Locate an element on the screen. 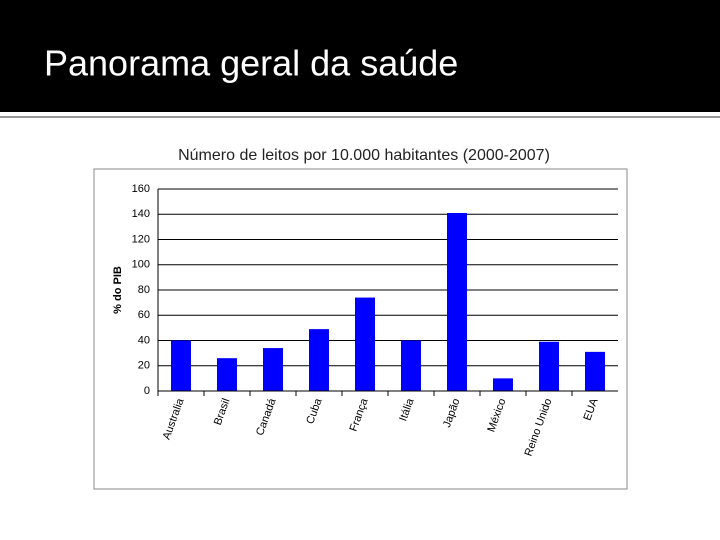  y-tick-label: 40 is located at coordinates (144, 340).